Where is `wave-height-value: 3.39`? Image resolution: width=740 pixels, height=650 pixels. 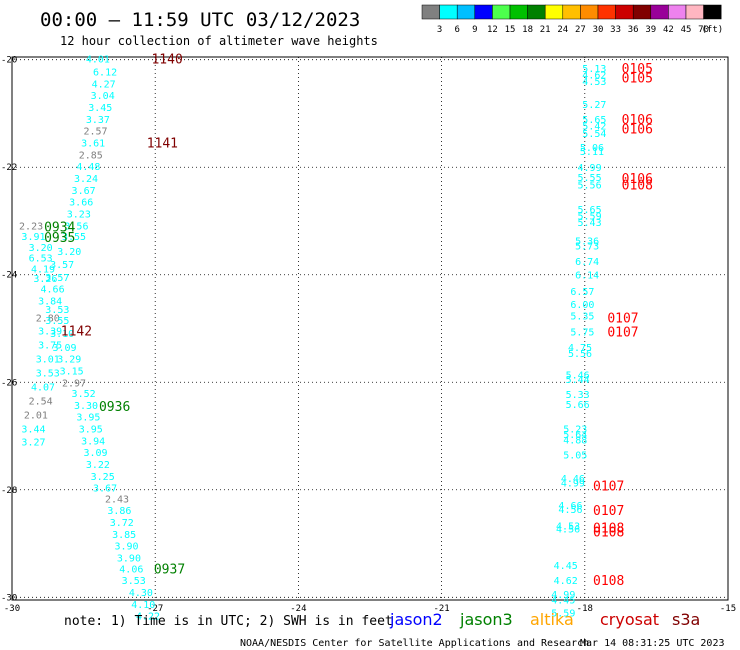
wave-height-value: 3.39 is located at coordinates (50, 332).